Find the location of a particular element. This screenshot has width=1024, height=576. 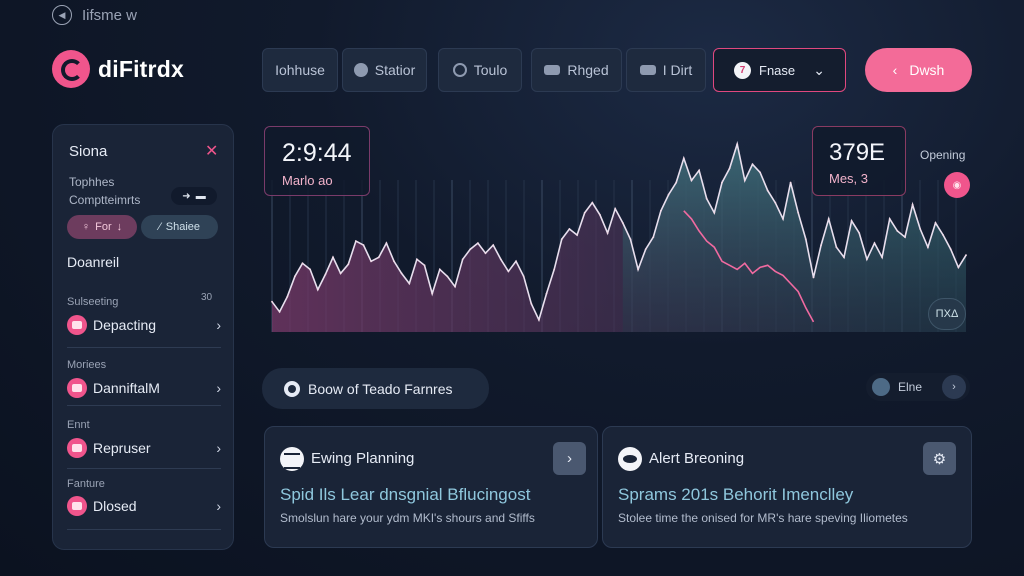

select-badge-icon: 7 is located at coordinates (742, 70).